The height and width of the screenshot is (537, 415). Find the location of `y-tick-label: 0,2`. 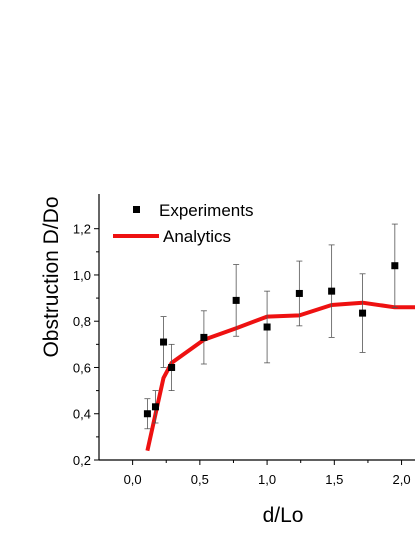

y-tick-label: 0,2 is located at coordinates (82, 460).